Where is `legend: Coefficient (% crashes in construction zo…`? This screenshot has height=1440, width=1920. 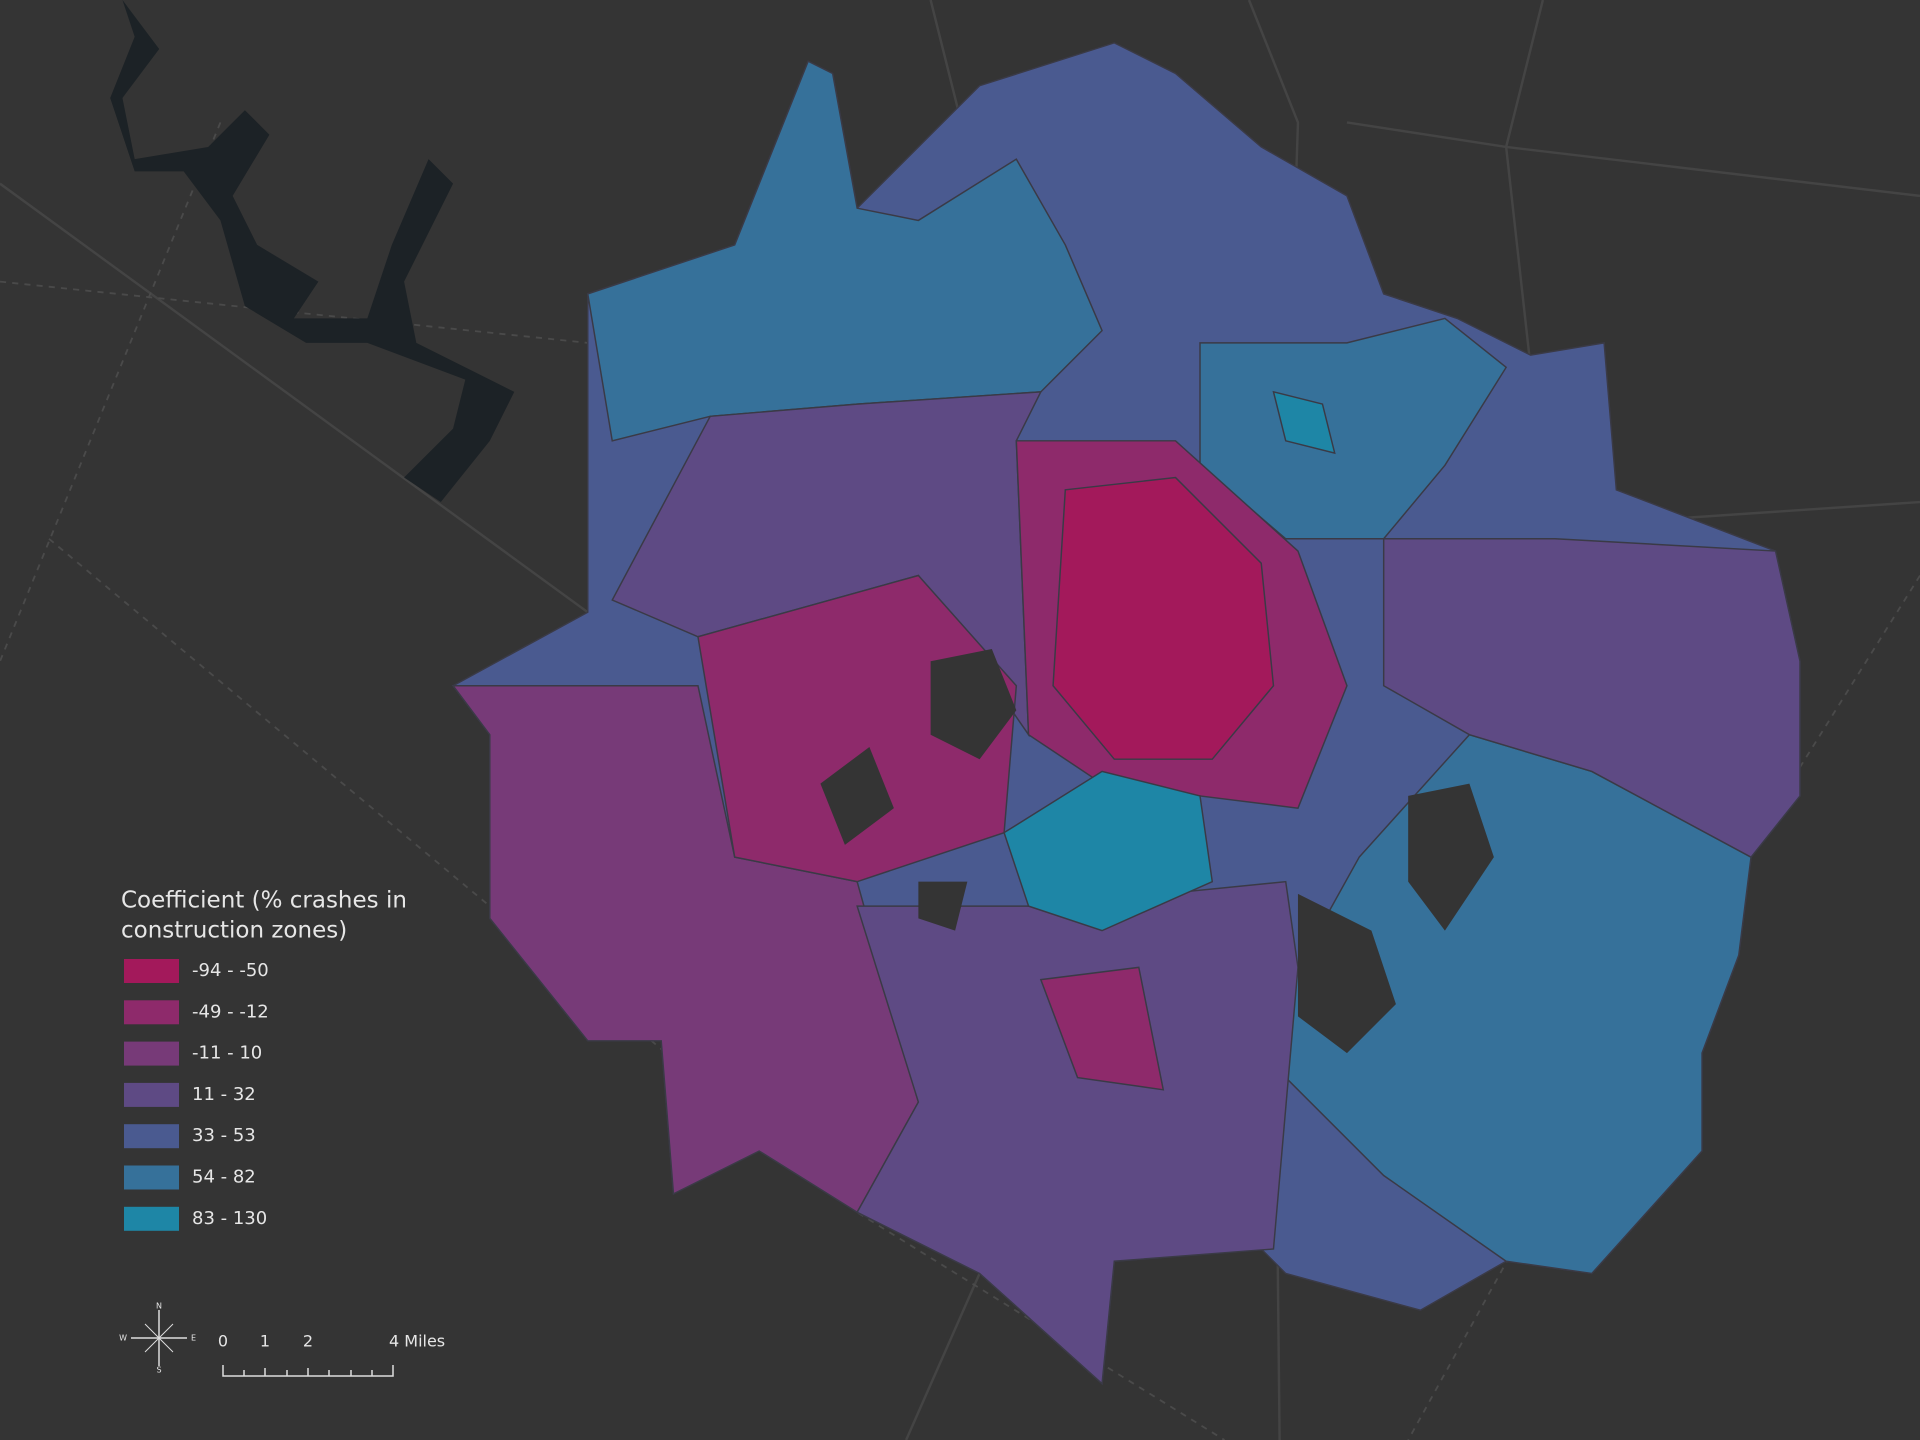
legend: Coefficient (% crashes in construction zo… is located at coordinates (264, 1059).